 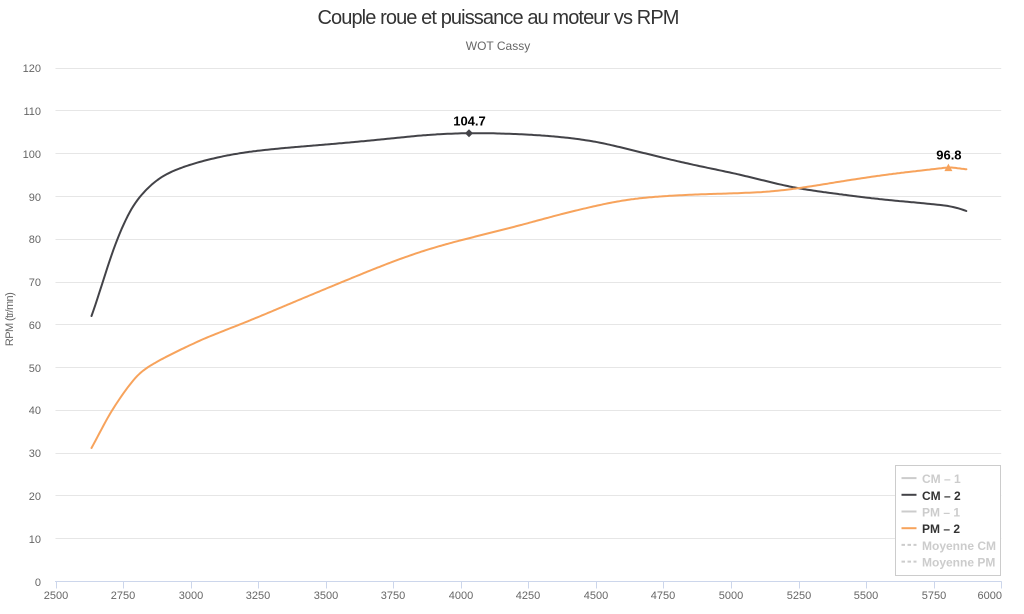 I want to click on svg-text: 10, so click(x=35, y=540).